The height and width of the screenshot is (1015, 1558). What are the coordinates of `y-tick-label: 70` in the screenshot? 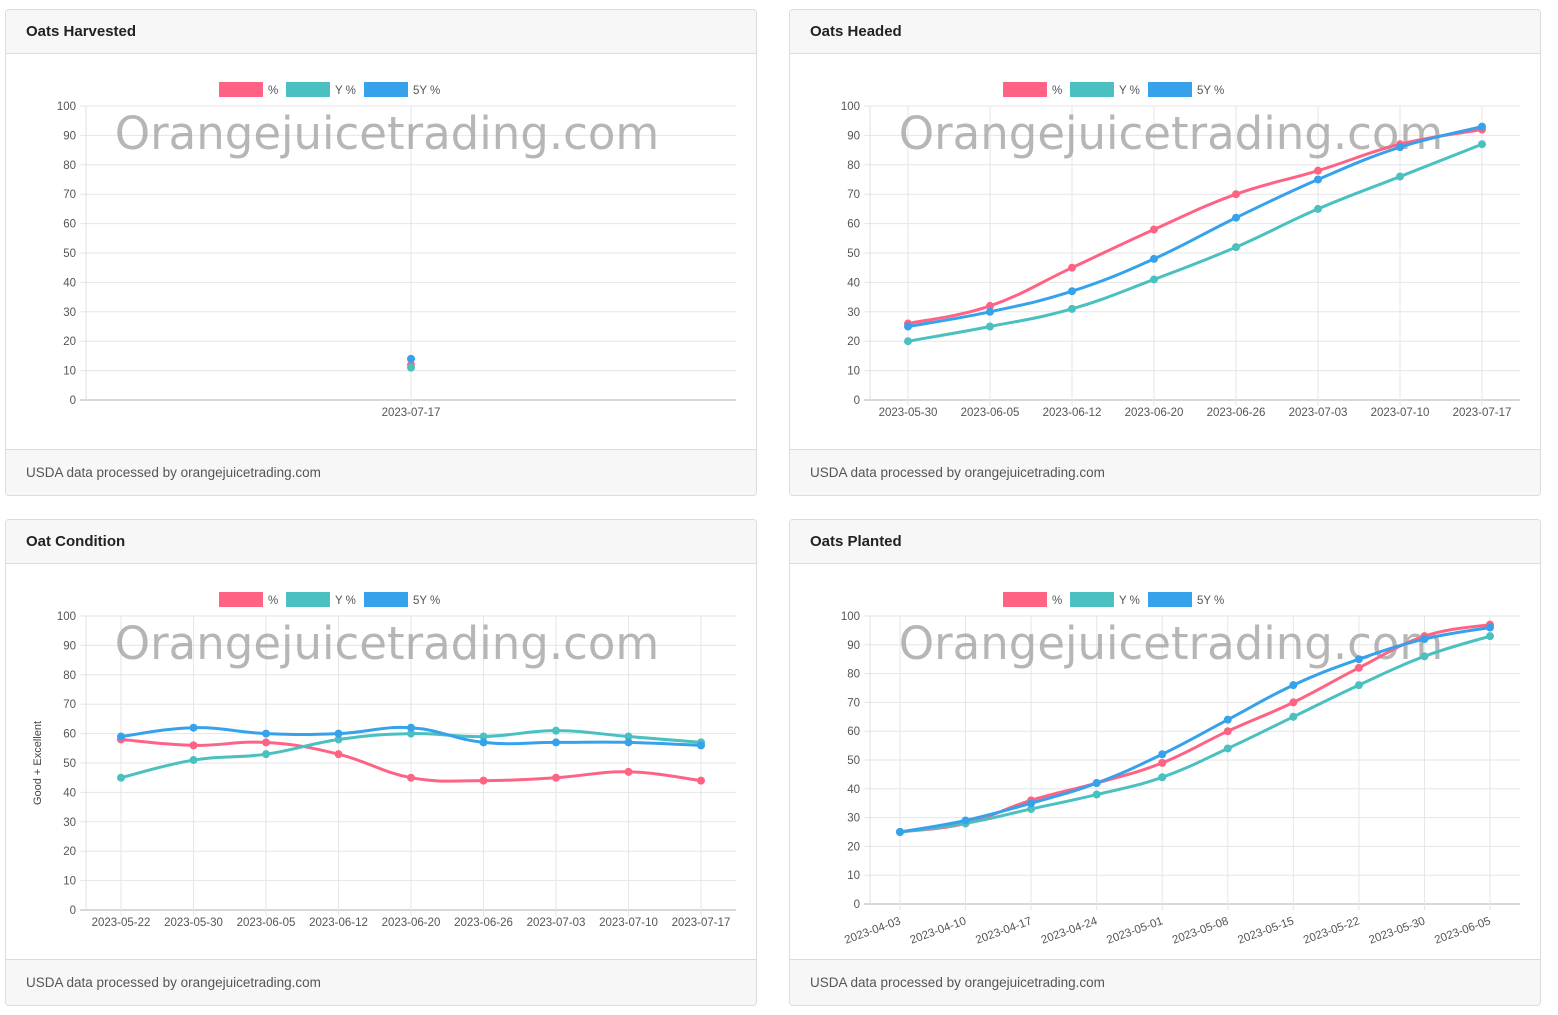 It's located at (69, 705).